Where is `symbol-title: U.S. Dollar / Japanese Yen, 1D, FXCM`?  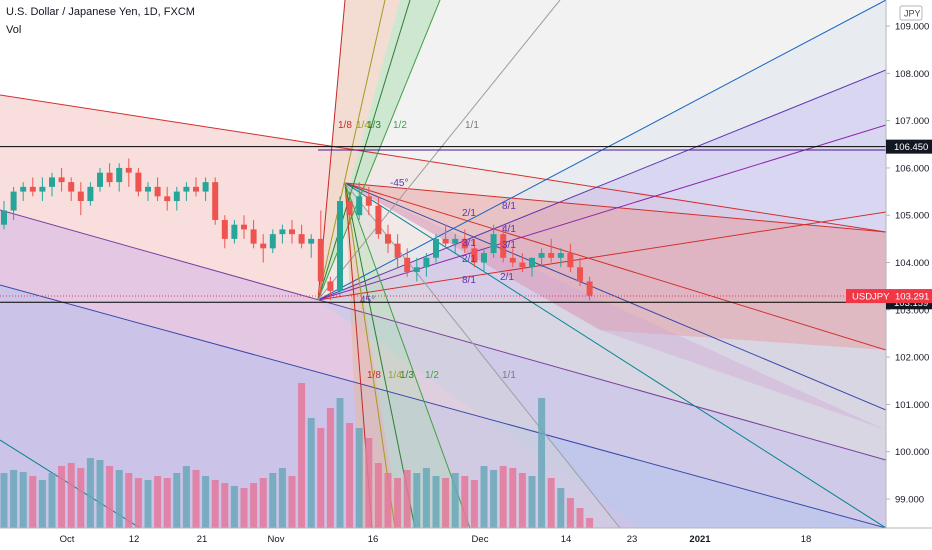
symbol-title: U.S. Dollar / Japanese Yen, 1D, FXCM is located at coordinates (100, 12).